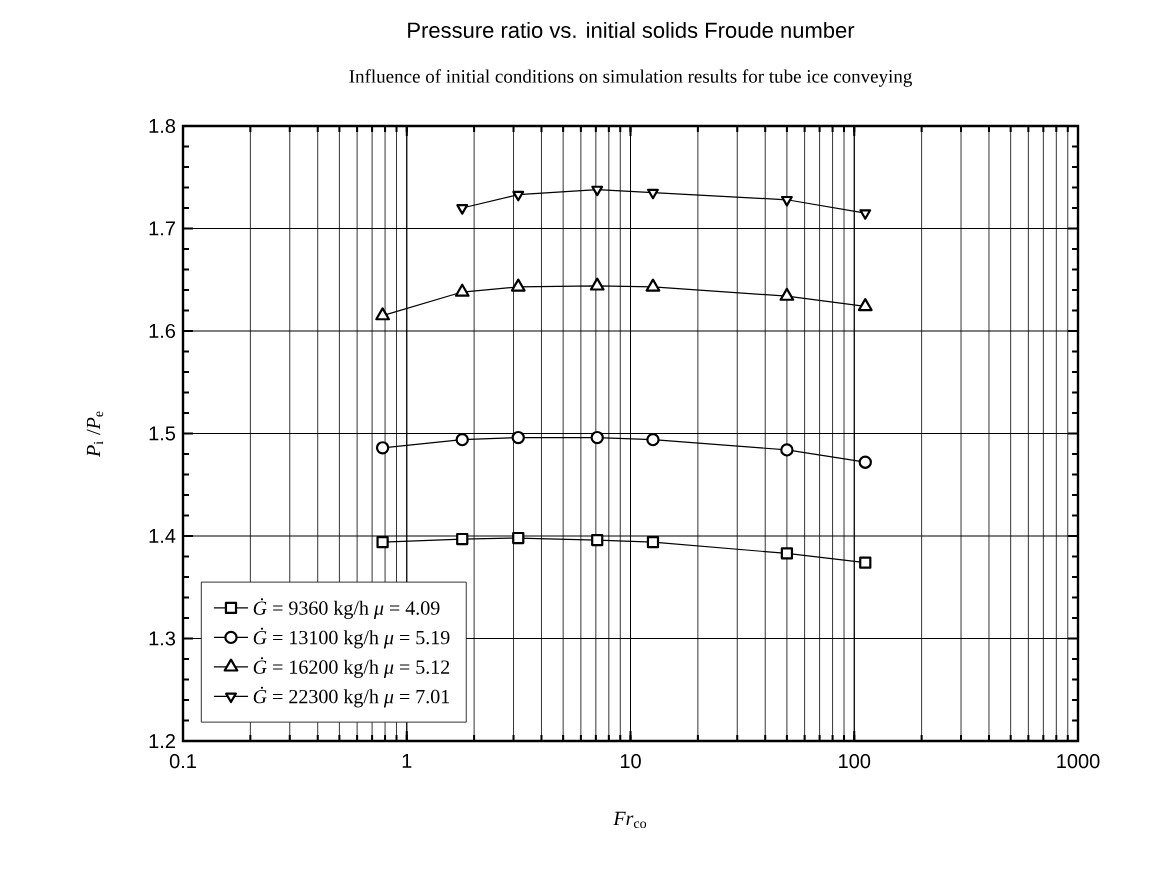 This screenshot has height=871, width=1176. Describe the element at coordinates (855, 761) in the screenshot. I see `x-tick-label: 100` at that location.